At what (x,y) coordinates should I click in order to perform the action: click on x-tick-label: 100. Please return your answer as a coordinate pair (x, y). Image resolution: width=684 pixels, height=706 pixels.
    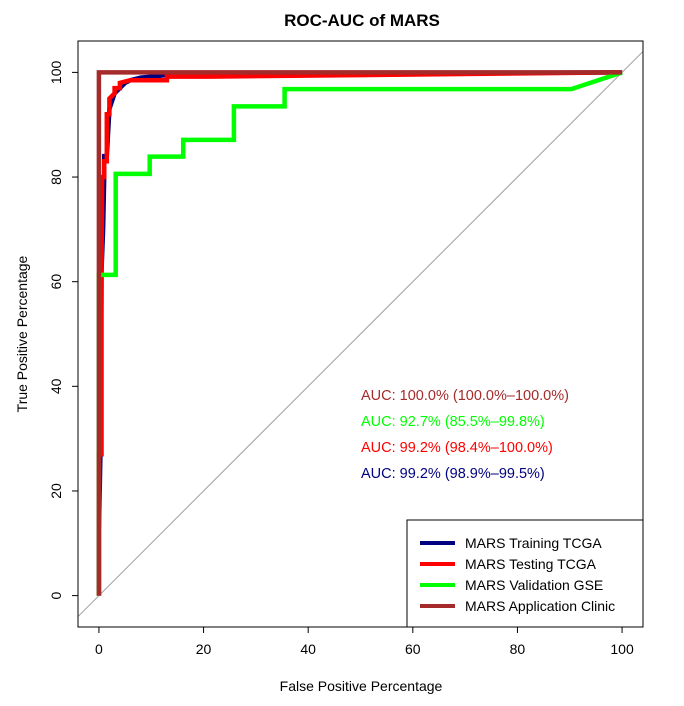
    Looking at the image, I should click on (622, 649).